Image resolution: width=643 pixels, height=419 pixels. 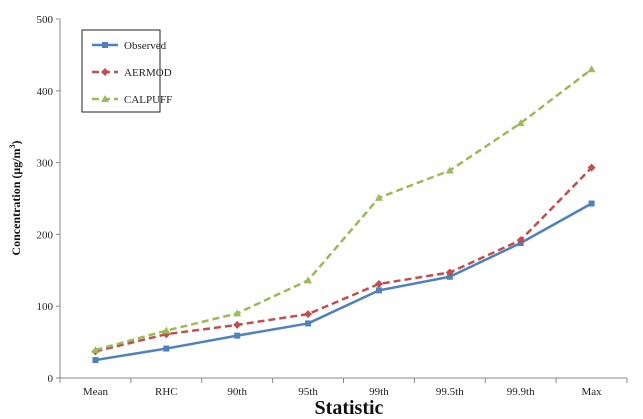 What do you see at coordinates (51, 379) in the screenshot?
I see `y-tick-label: 0` at bounding box center [51, 379].